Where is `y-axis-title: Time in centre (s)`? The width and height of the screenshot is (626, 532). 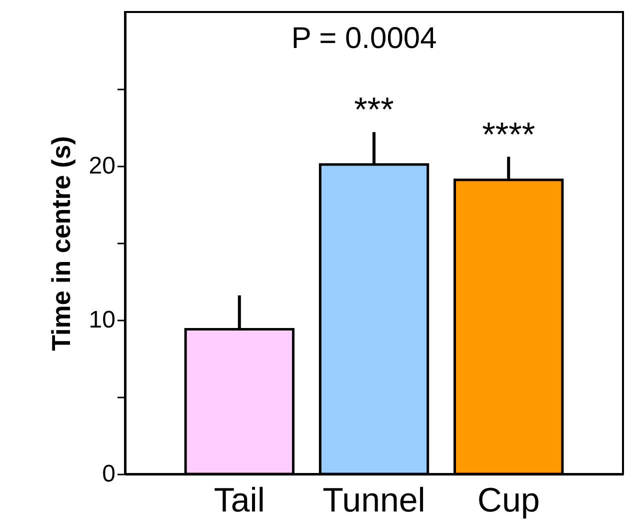 y-axis-title: Time in centre (s) is located at coordinates (61, 243).